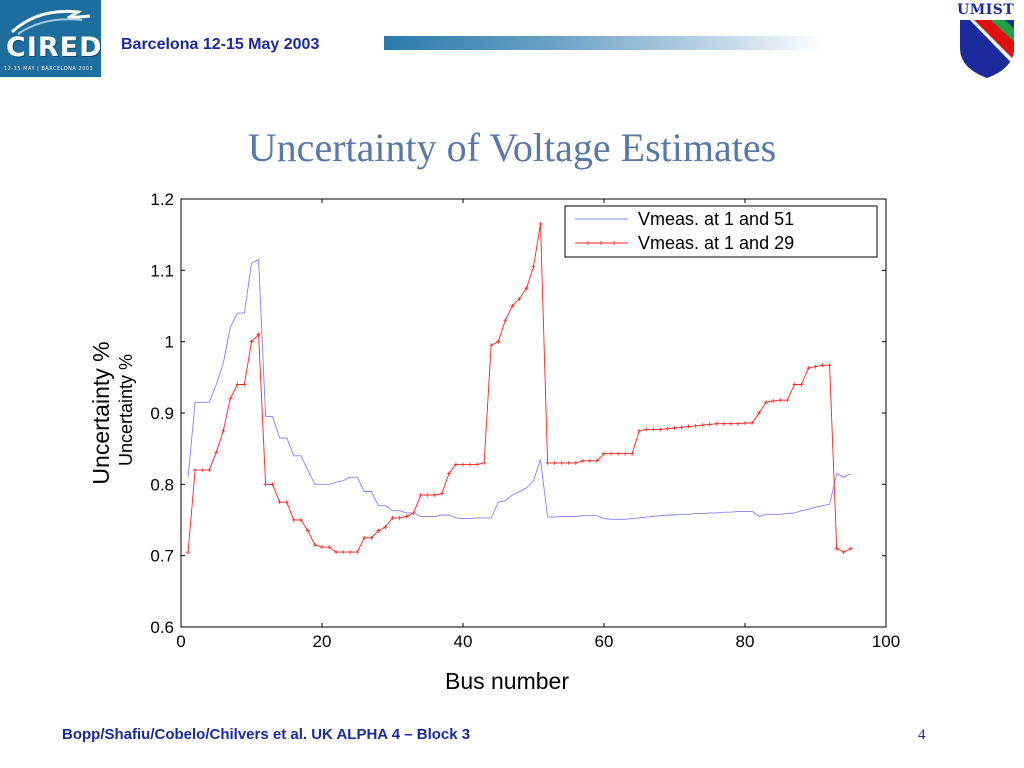 This screenshot has width=1024, height=768. What do you see at coordinates (986, 10) in the screenshot?
I see `umist-logo-text: UMIST` at bounding box center [986, 10].